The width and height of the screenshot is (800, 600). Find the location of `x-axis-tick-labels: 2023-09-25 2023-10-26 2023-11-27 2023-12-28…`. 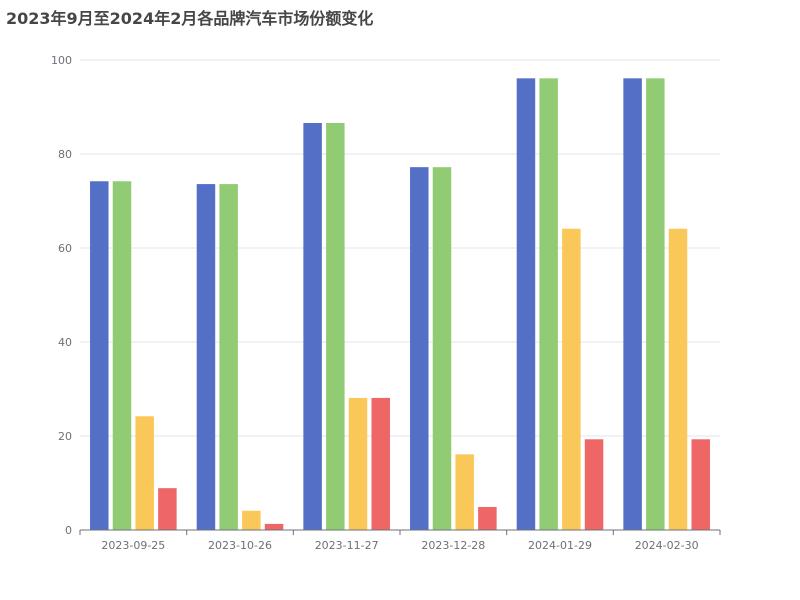

x-axis-tick-labels: 2023-09-25 2023-10-26 2023-11-27 2023-12-28… is located at coordinates (399, 545).